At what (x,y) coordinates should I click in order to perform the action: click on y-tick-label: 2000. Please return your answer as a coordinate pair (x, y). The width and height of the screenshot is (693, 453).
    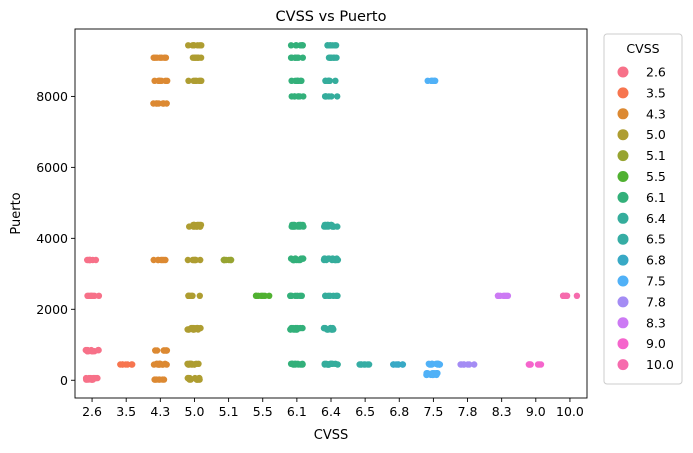
    Looking at the image, I should click on (52, 309).